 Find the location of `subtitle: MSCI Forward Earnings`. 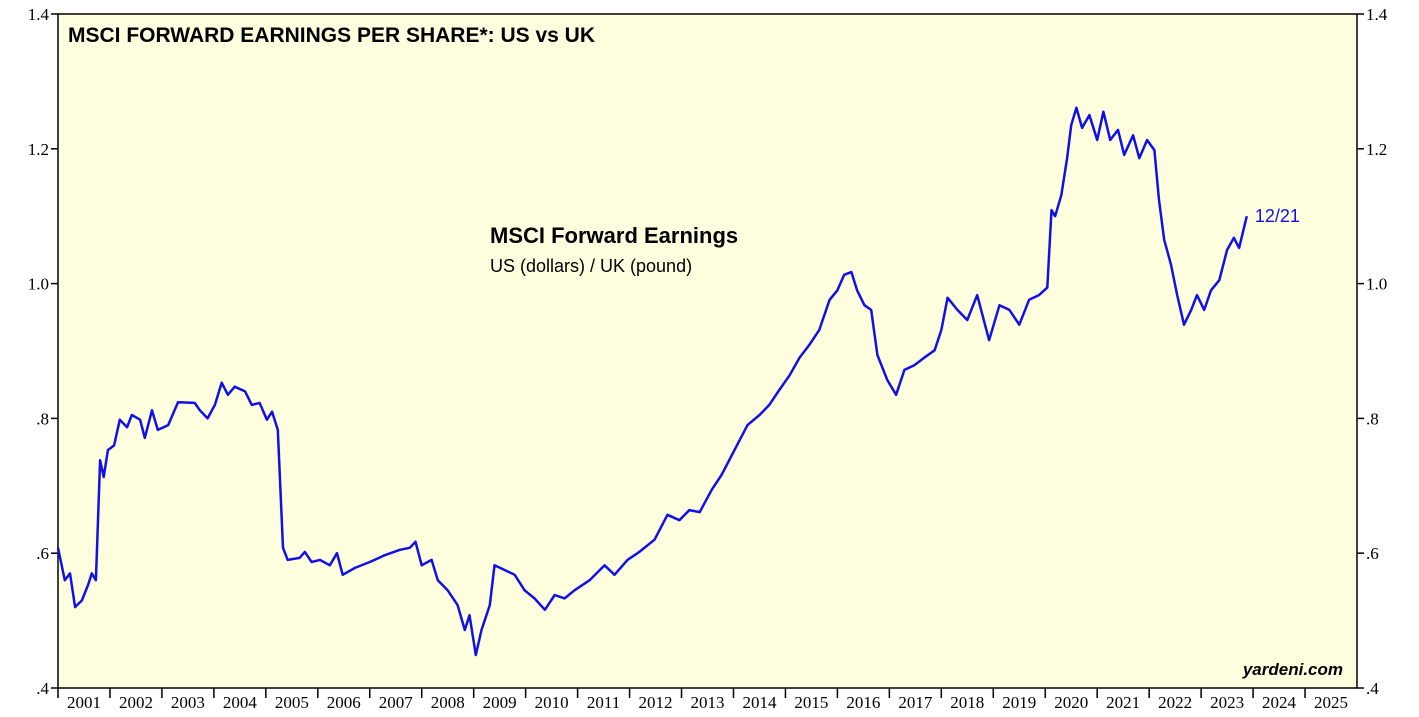

subtitle: MSCI Forward Earnings is located at coordinates (614, 235).